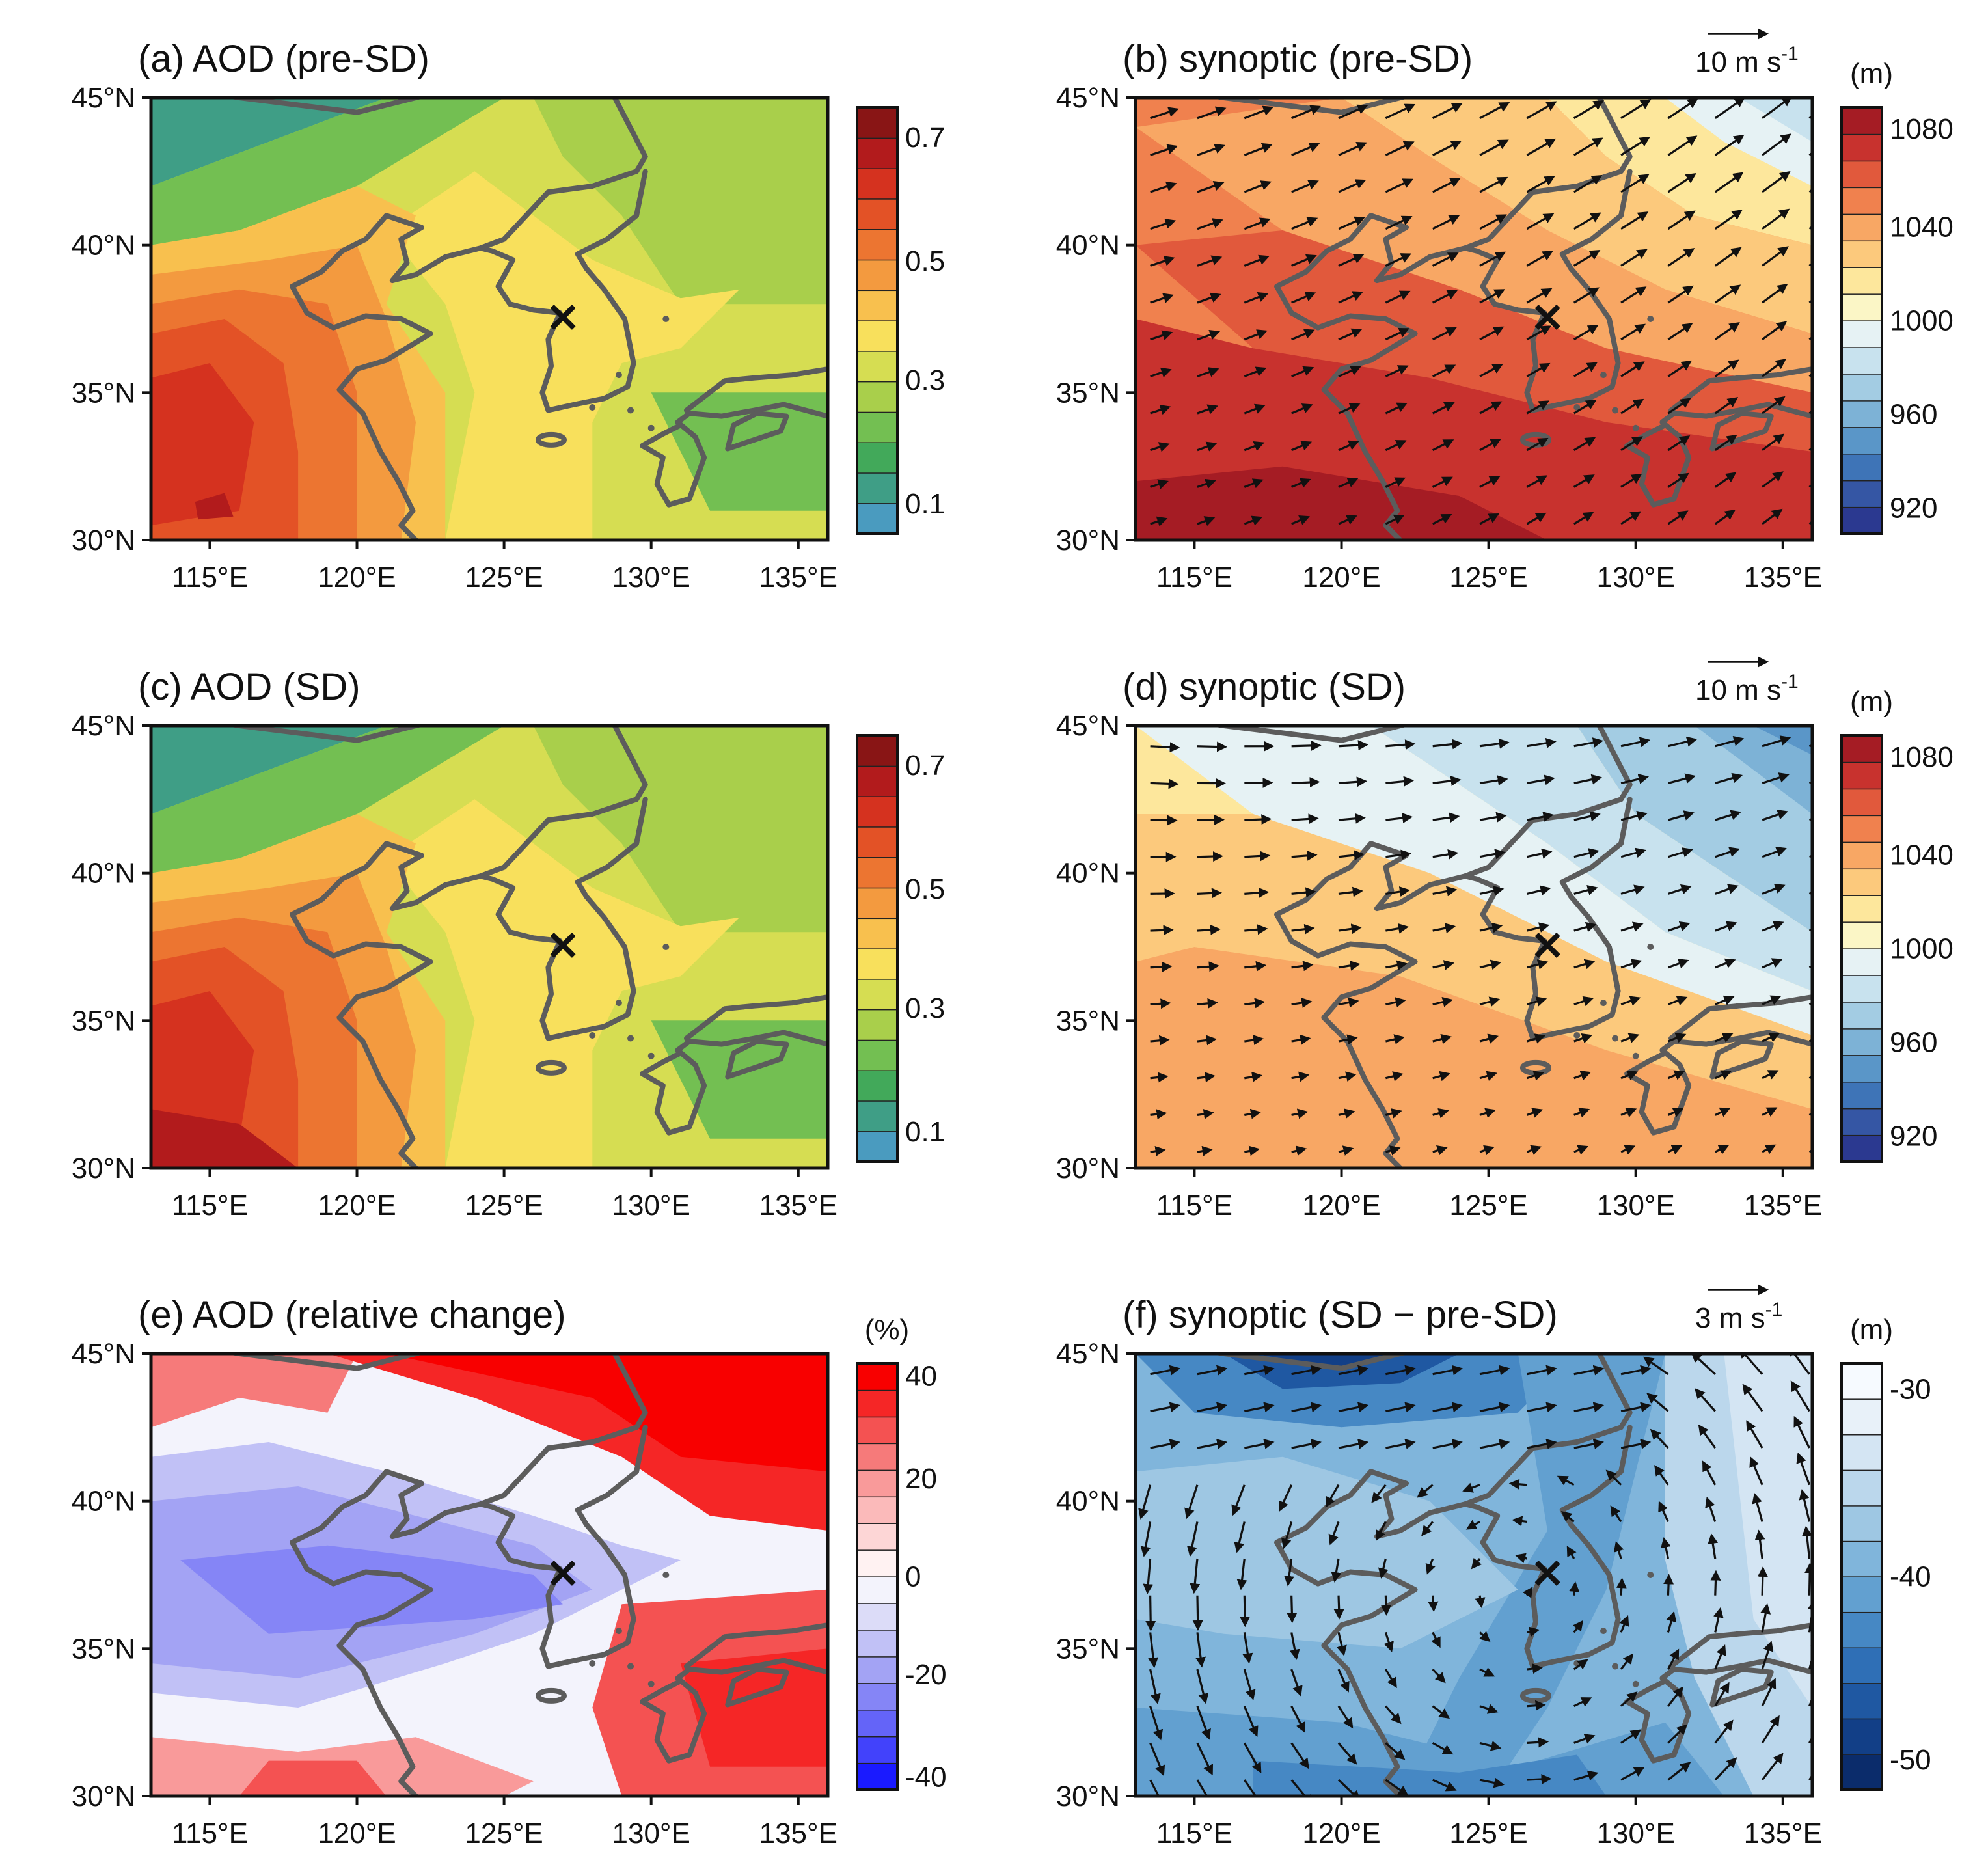  I want to click on colorbar: 0.7 0.5 0.3 0.1, so click(900, 320).